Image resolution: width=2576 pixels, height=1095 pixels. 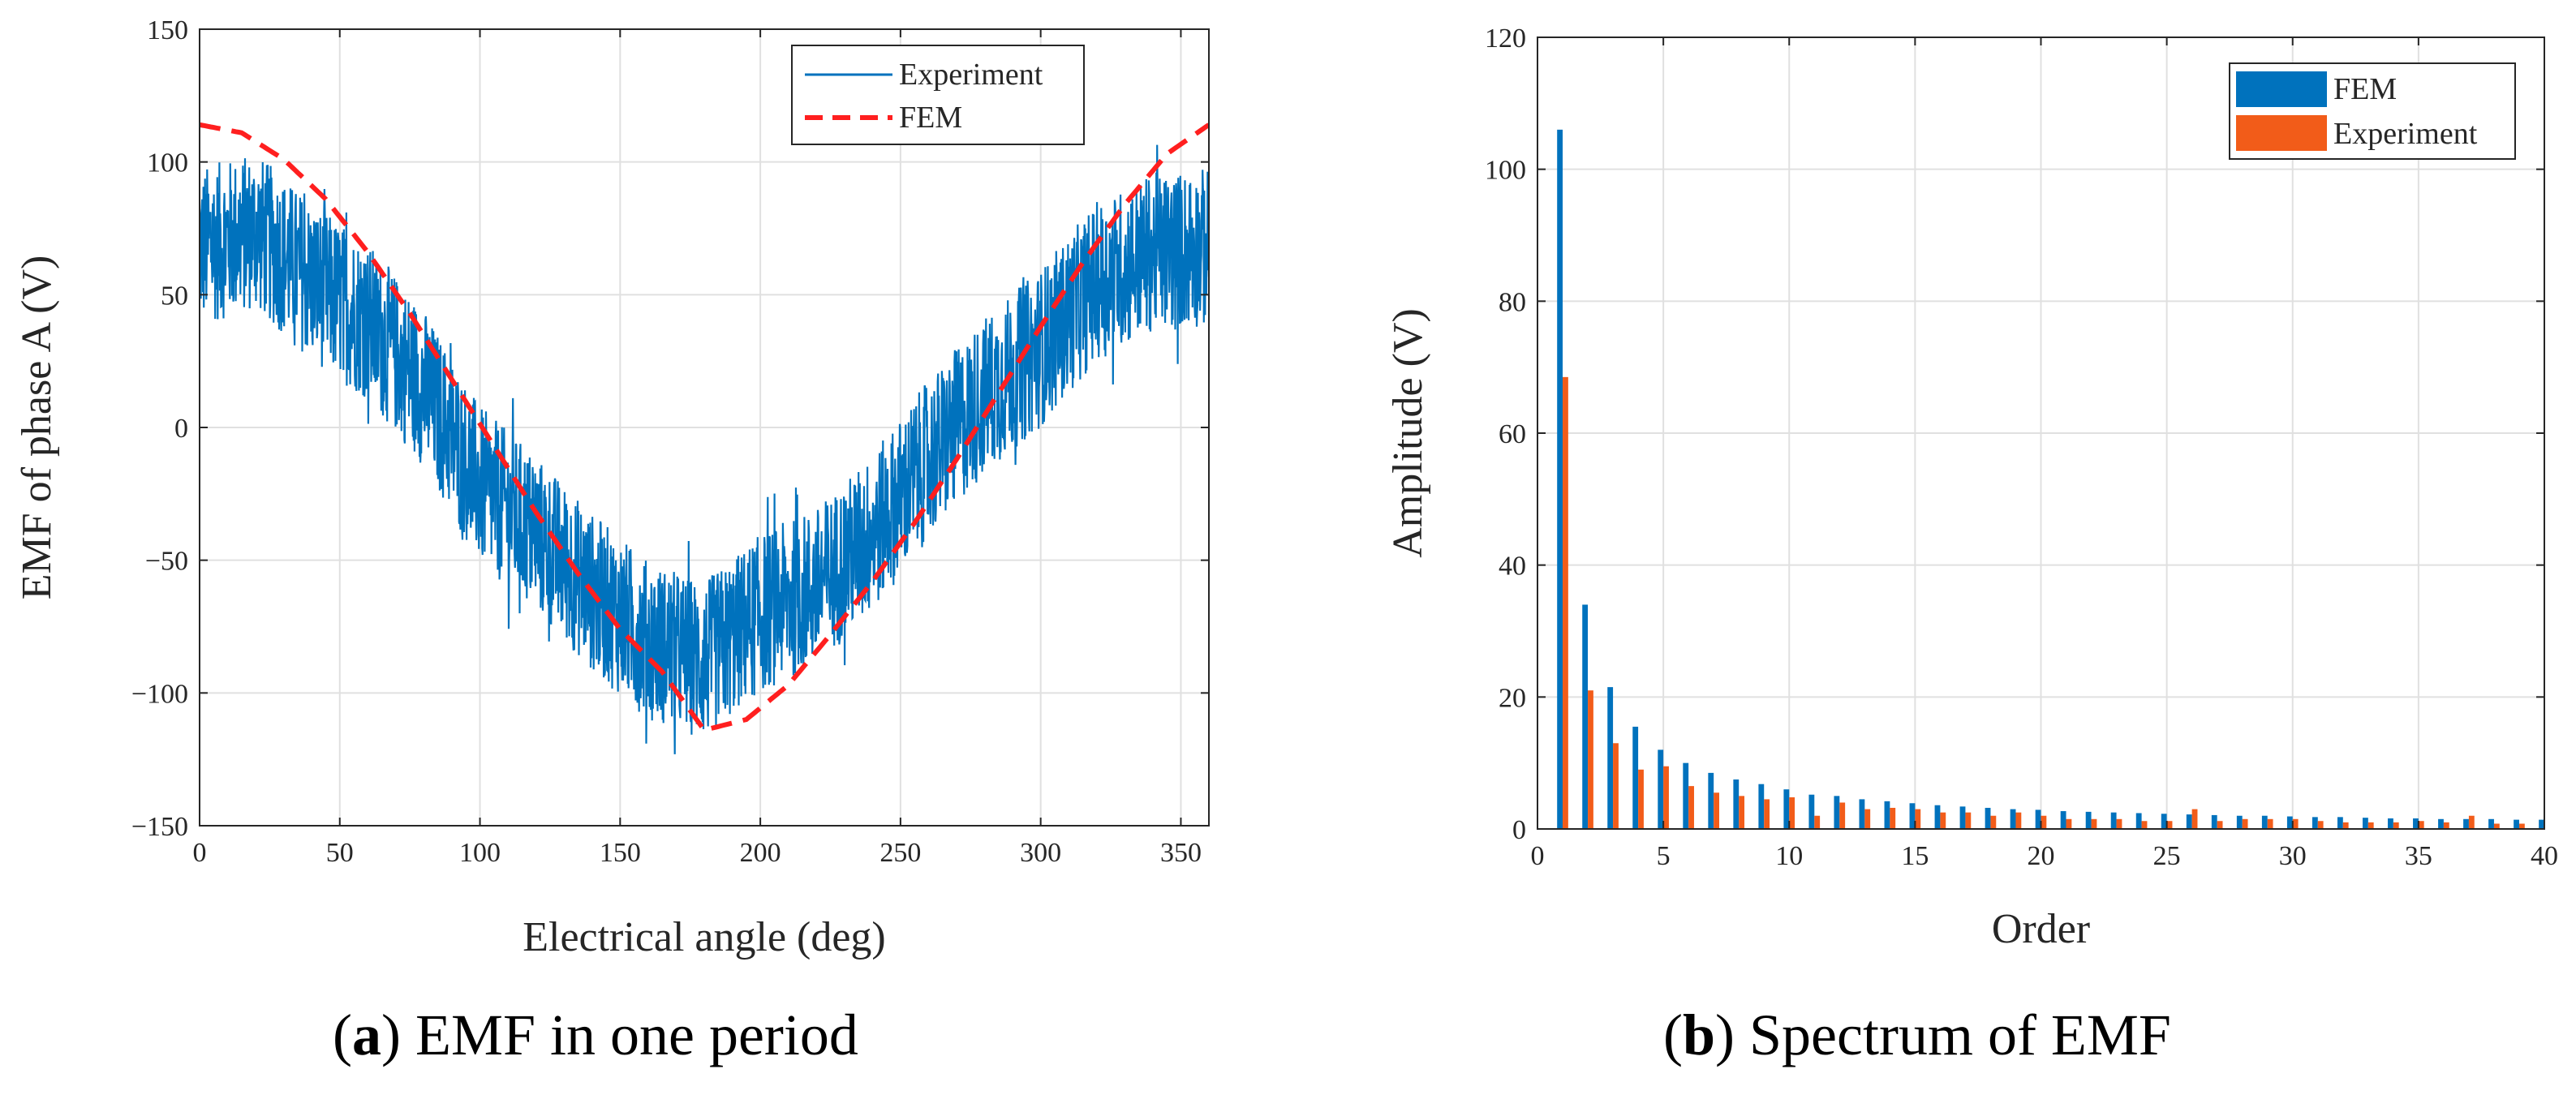 I want to click on a-xtick-label-0: 0, so click(x=200, y=853).